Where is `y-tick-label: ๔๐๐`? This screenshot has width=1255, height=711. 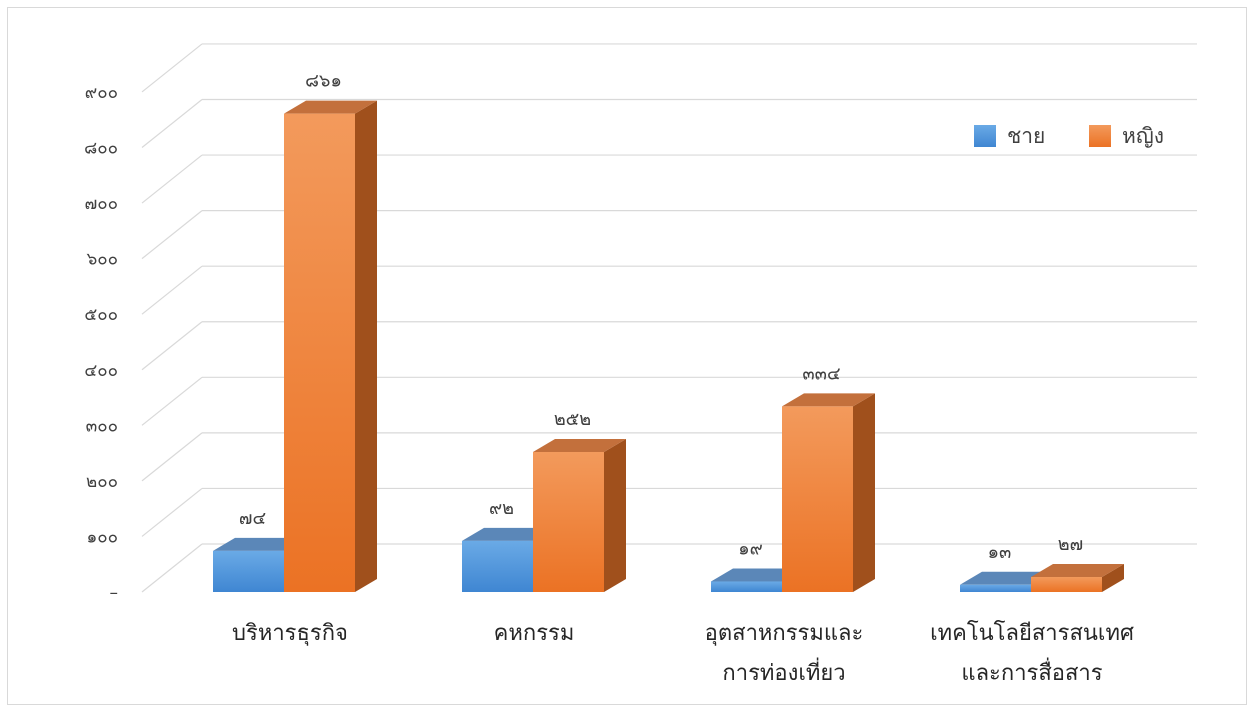
y-tick-label: ๔๐๐ is located at coordinates (101, 371).